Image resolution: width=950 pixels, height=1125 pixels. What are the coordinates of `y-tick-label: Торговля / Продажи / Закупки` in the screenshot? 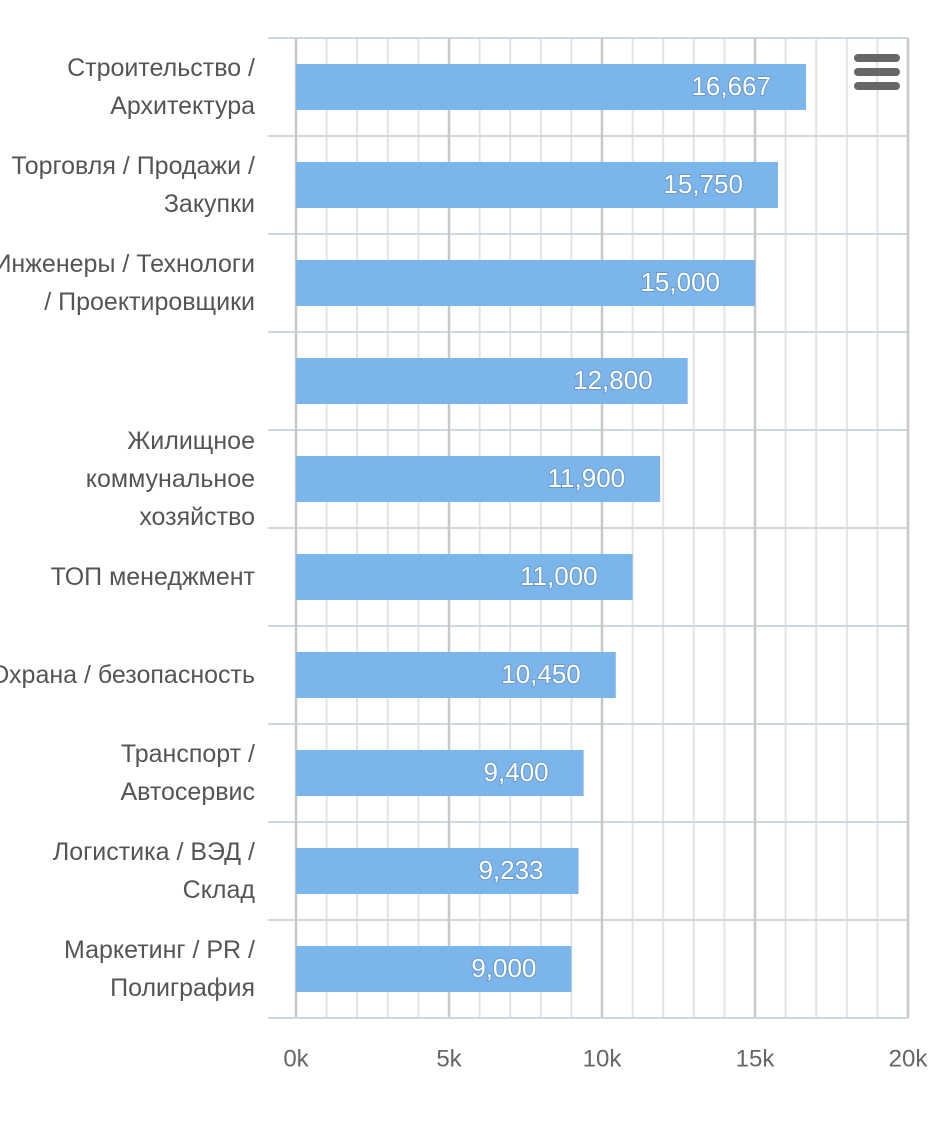 It's located at (133, 185).